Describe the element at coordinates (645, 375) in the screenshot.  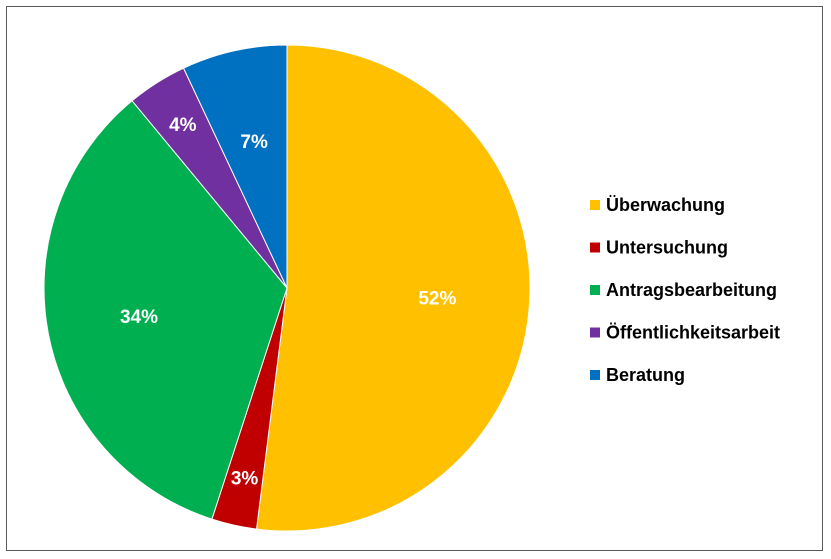
I see `legend-label: Beratung` at that location.